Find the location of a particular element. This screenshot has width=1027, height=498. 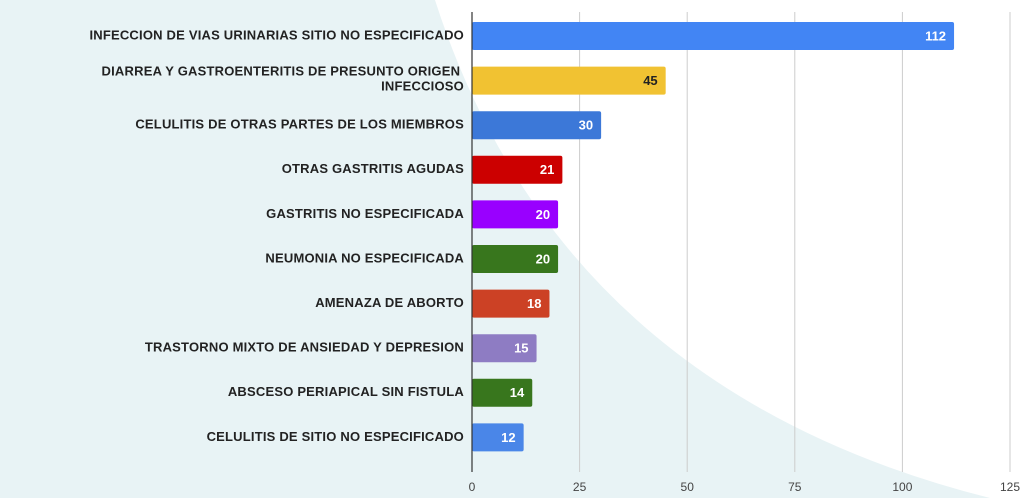

x-tick-label: 100 is located at coordinates (902, 487).